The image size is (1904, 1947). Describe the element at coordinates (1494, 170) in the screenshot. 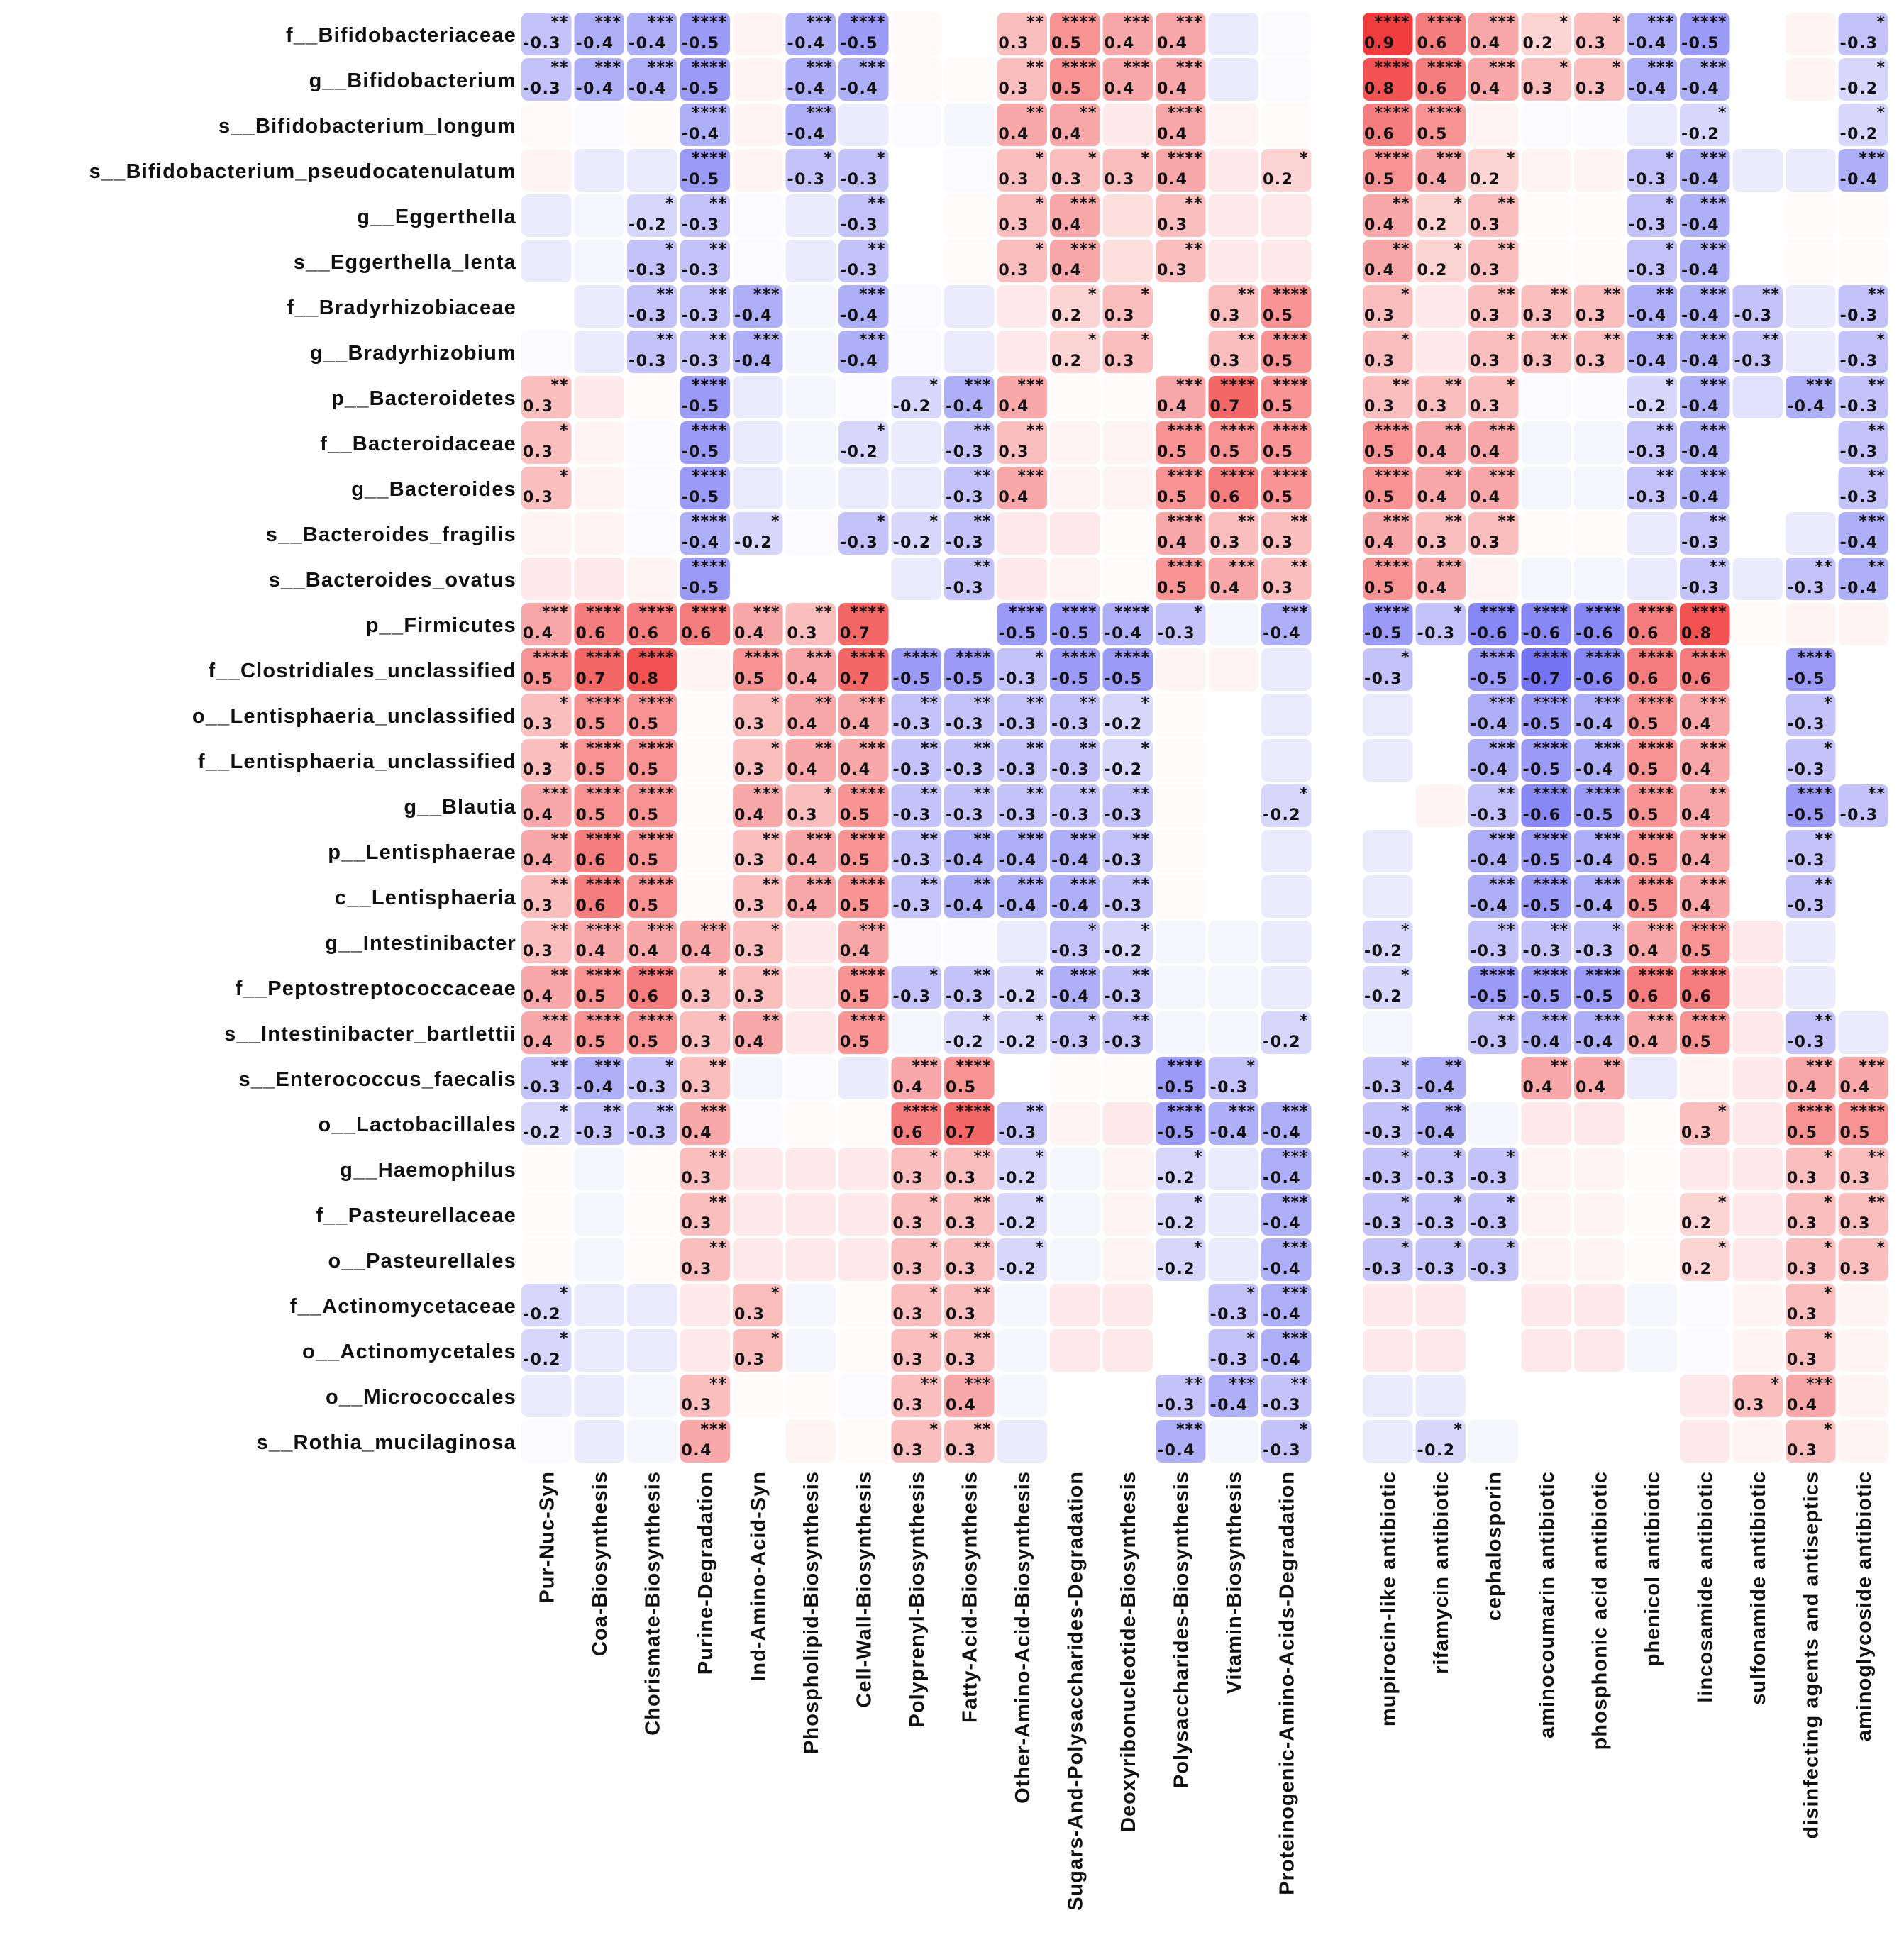

I see `heatmap-cell: *0.2` at that location.